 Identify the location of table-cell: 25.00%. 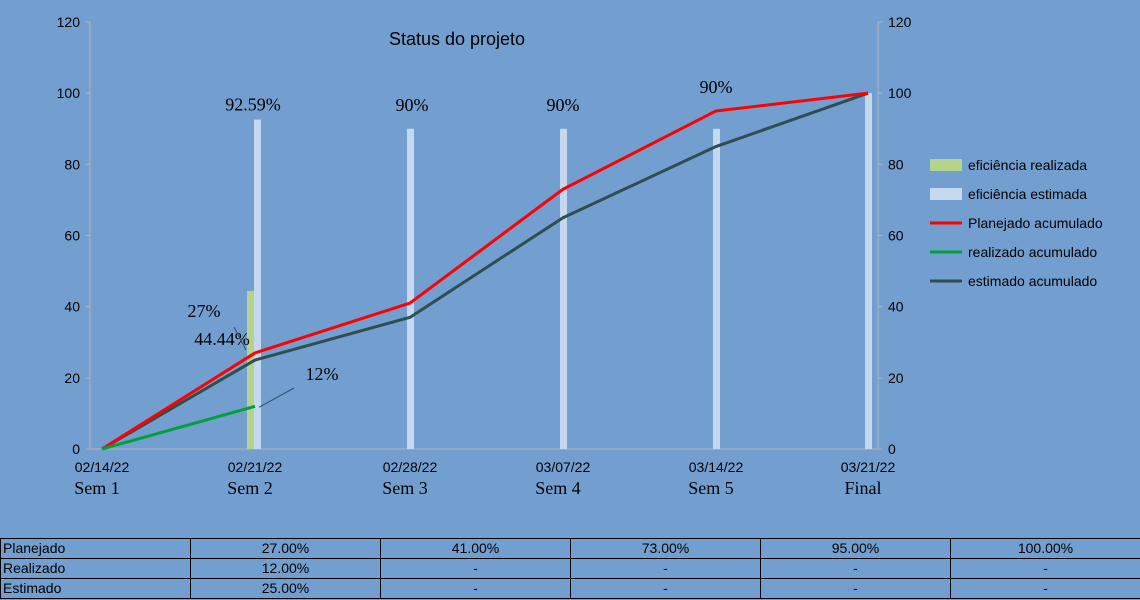
(285, 588).